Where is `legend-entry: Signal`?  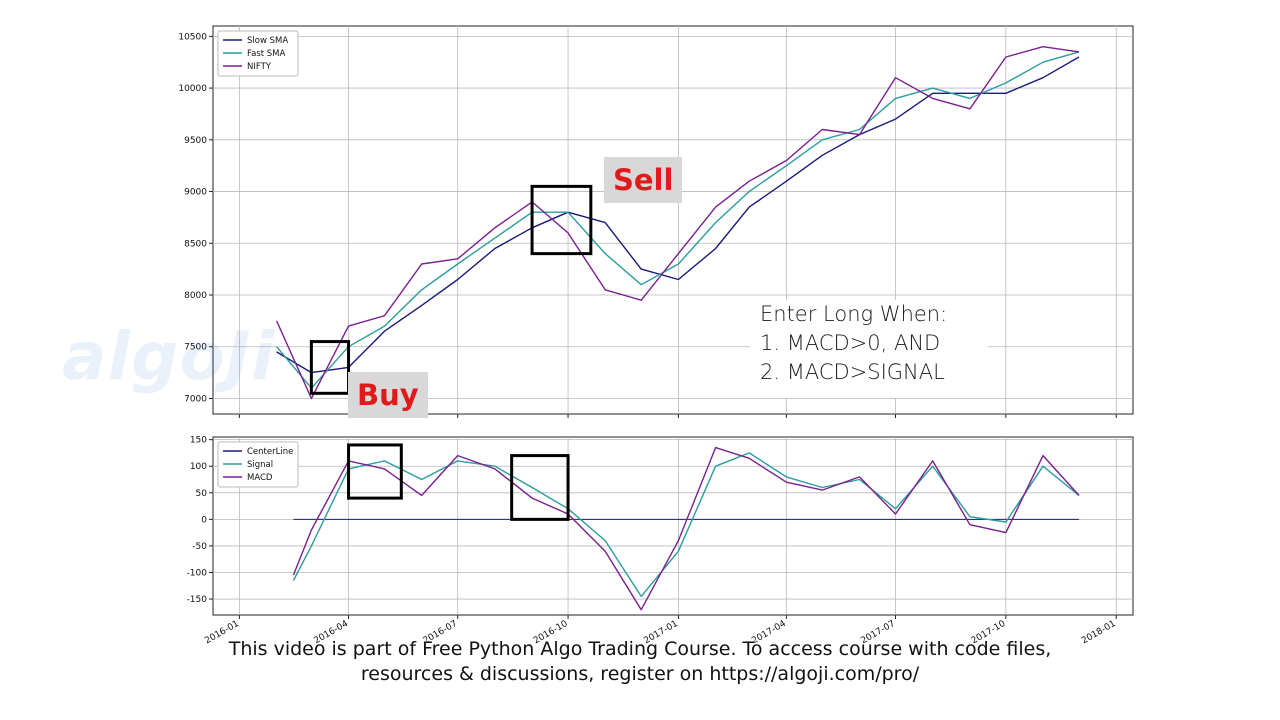
legend-entry: Signal is located at coordinates (260, 465).